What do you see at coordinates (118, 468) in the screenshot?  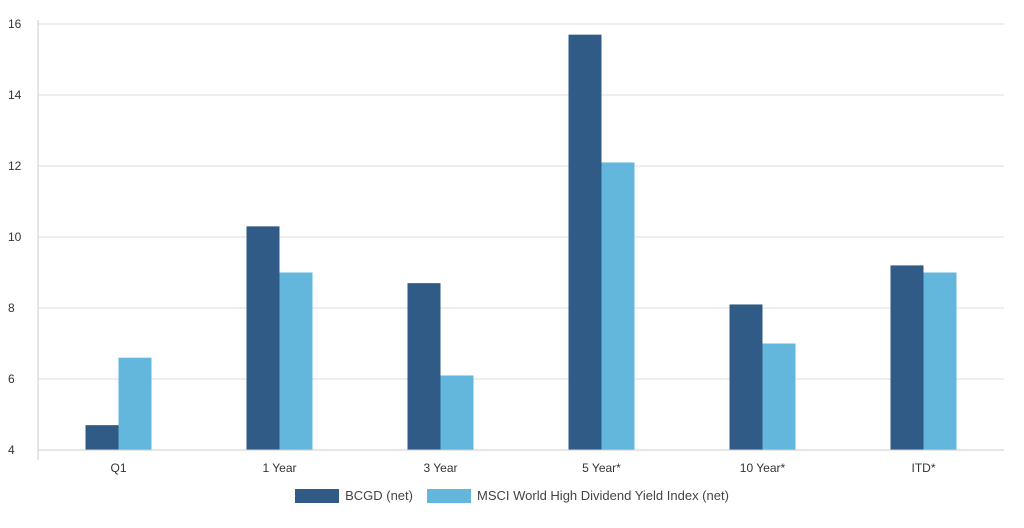 I see `x-tick-label: Q1` at bounding box center [118, 468].